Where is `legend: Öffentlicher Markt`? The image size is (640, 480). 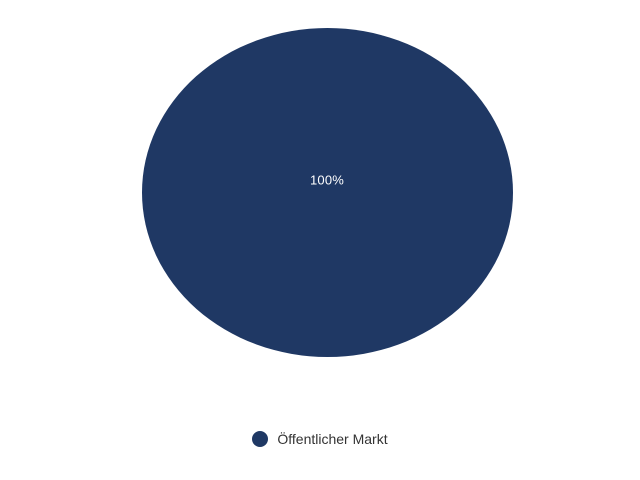
legend: Öffentlicher Markt is located at coordinates (320, 439).